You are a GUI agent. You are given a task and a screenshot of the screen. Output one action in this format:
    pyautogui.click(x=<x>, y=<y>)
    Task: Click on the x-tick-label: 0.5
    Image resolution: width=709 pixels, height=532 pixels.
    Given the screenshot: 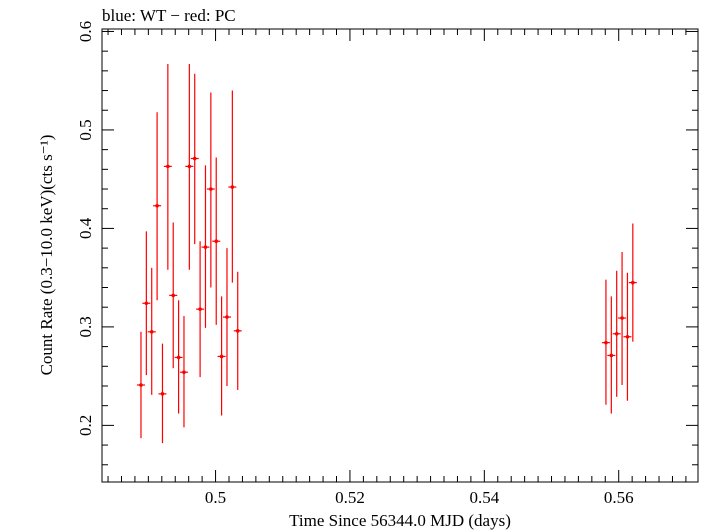 What is the action you would take?
    pyautogui.click(x=215, y=497)
    